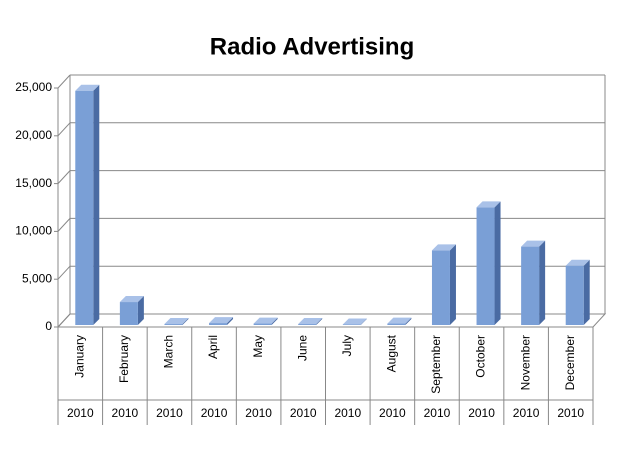  What do you see at coordinates (79, 356) in the screenshot?
I see `x-tick-label: January` at bounding box center [79, 356].